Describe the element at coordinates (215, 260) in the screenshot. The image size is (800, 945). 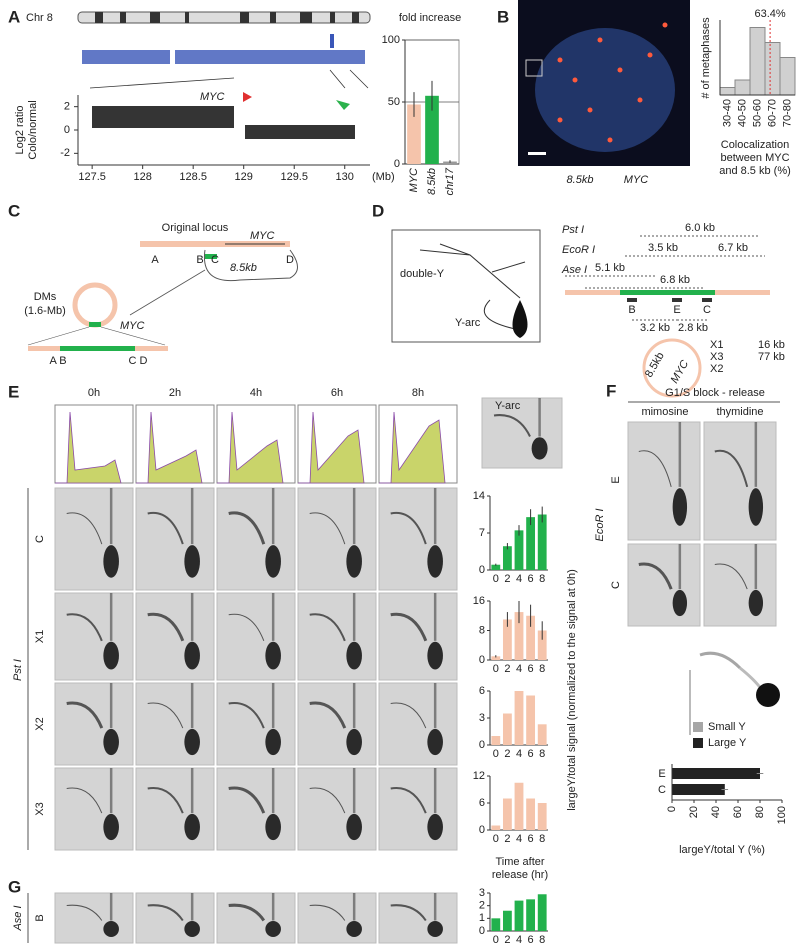
I see `site-label: C` at that location.